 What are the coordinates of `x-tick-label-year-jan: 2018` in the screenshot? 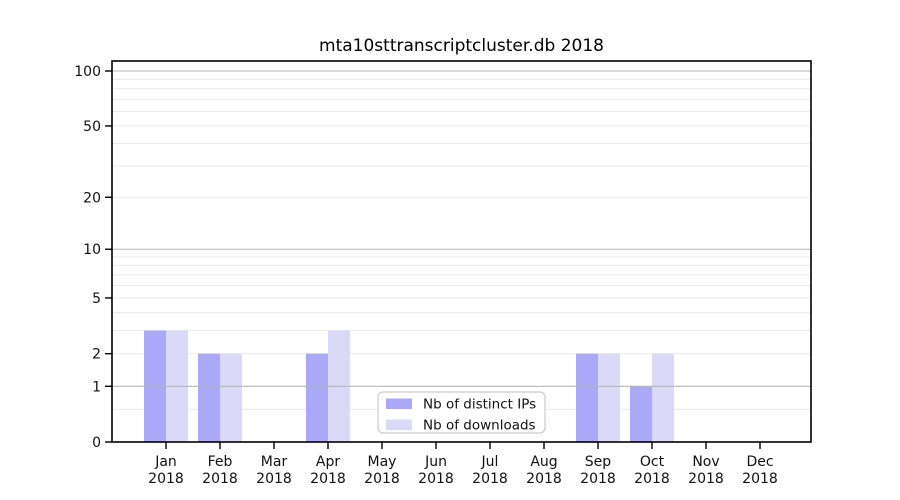 It's located at (166, 479).